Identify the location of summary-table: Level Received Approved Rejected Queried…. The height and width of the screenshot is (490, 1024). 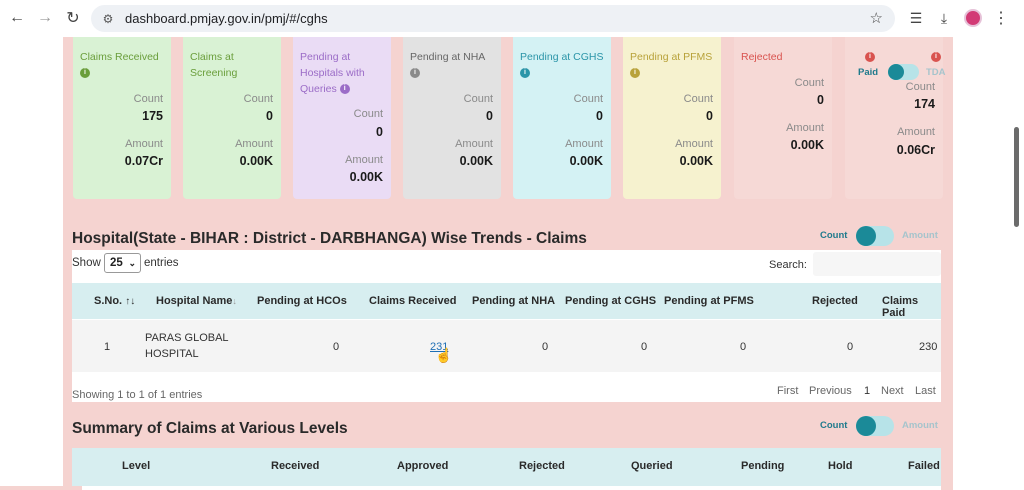
(506, 469).